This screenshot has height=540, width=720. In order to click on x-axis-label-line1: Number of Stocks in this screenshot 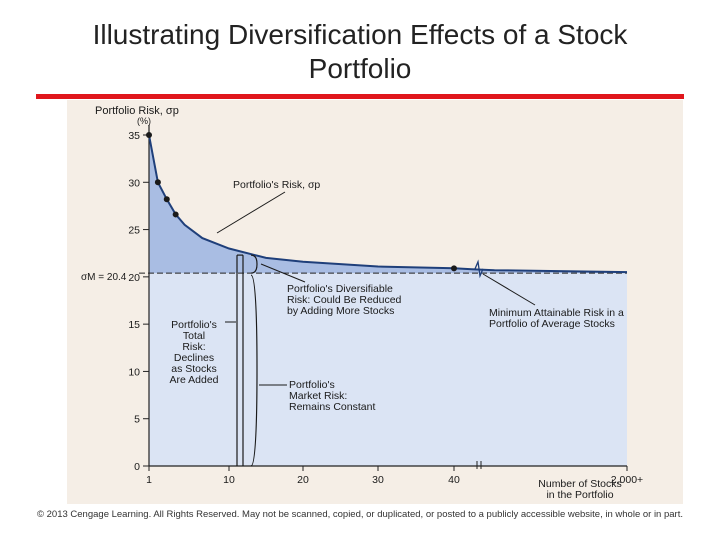, I will do `click(579, 484)`.